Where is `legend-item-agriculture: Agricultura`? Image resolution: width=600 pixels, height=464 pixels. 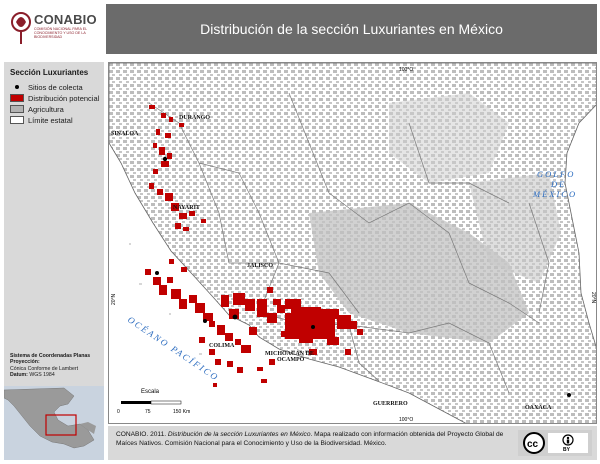
legend-item-agriculture: Agricultura is located at coordinates (37, 109).